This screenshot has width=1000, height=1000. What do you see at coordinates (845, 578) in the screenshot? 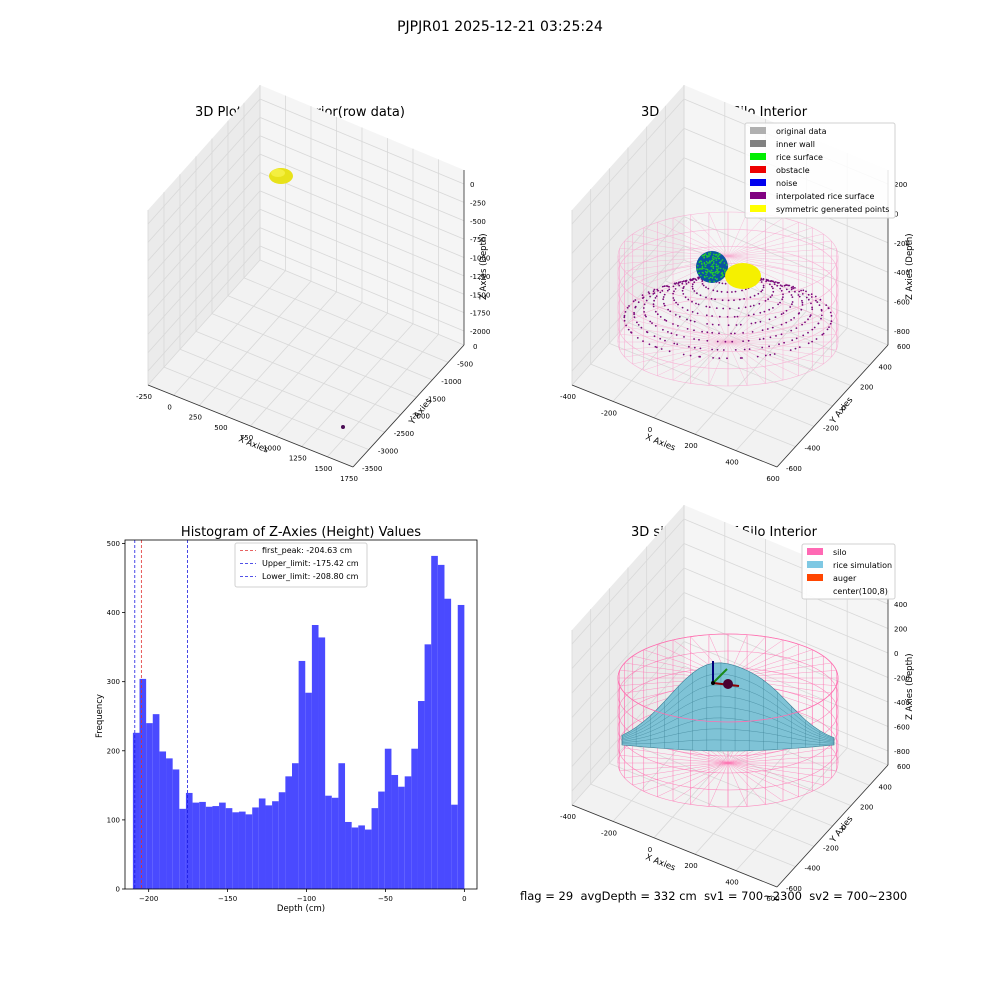
I see `legend-label: auger` at bounding box center [845, 578].